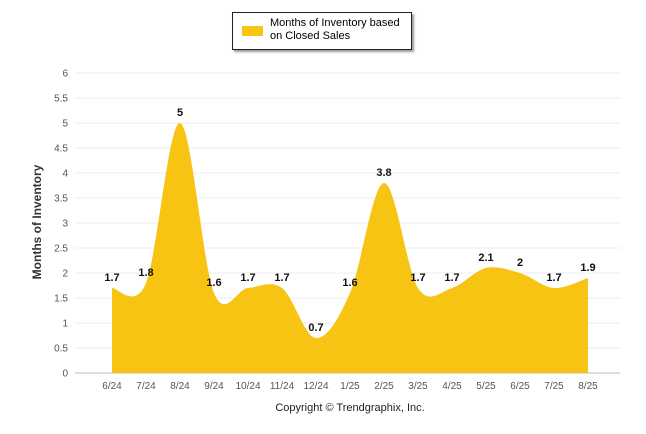 This screenshot has width=646, height=434. What do you see at coordinates (350, 408) in the screenshot?
I see `copyright-text: Copyright © Trendgraphix, Inc.` at bounding box center [350, 408].